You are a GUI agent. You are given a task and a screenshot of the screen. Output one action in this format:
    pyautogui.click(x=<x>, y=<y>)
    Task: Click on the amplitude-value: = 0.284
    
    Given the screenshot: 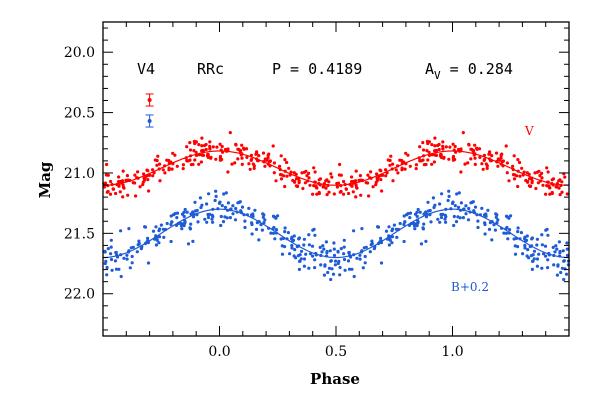 What is the action you would take?
    pyautogui.click(x=477, y=69)
    